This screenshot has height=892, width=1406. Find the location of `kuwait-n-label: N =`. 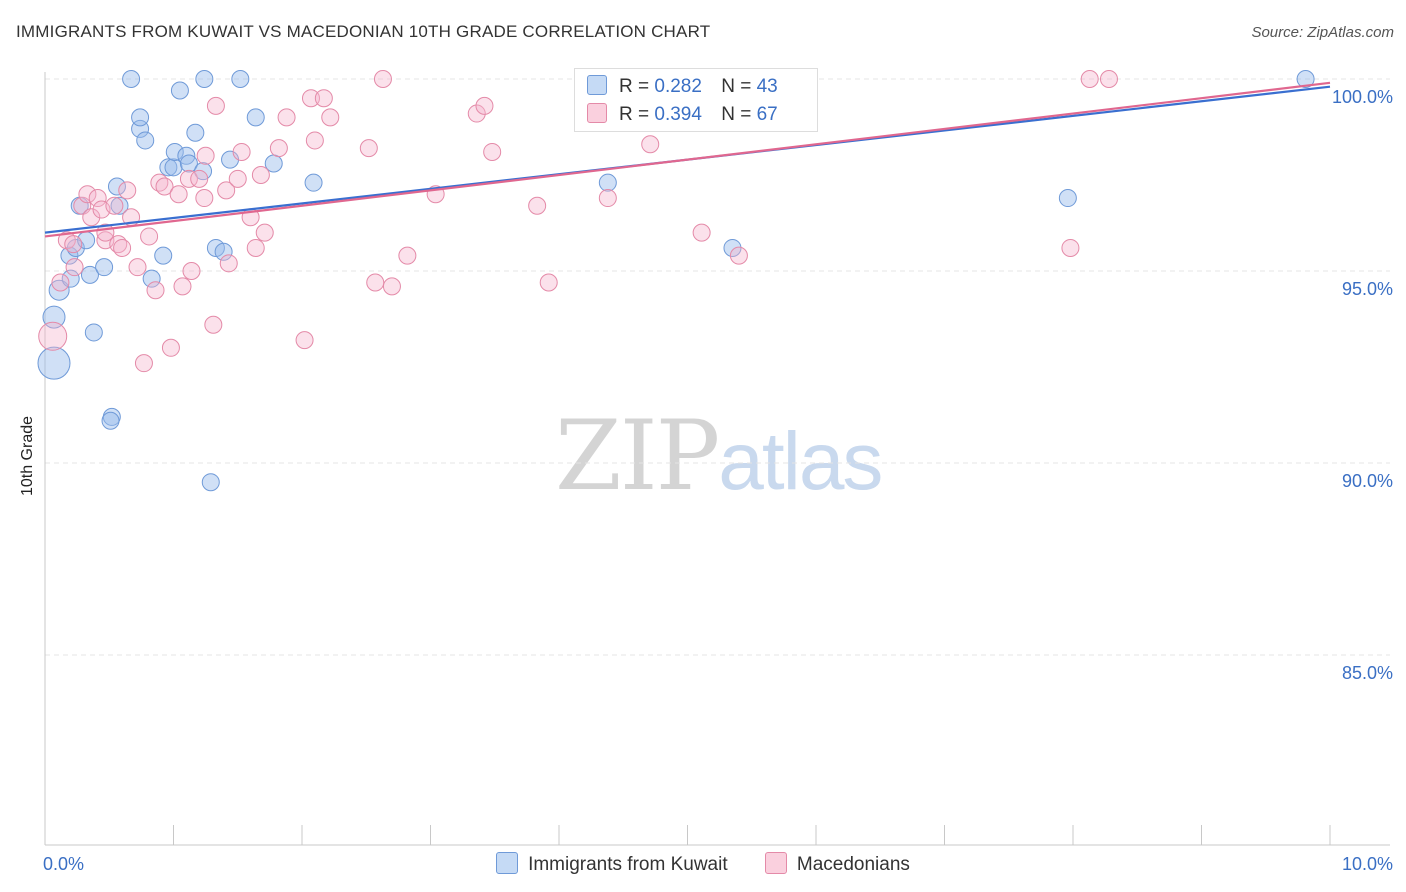

kuwait-n-label: N = is located at coordinates (736, 86).